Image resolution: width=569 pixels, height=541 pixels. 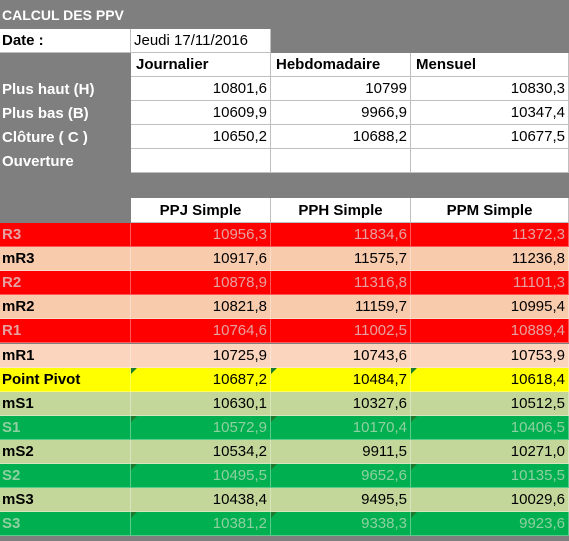 What do you see at coordinates (341, 259) in the screenshot?
I see `pivot-value-cell: 11575,7` at bounding box center [341, 259].